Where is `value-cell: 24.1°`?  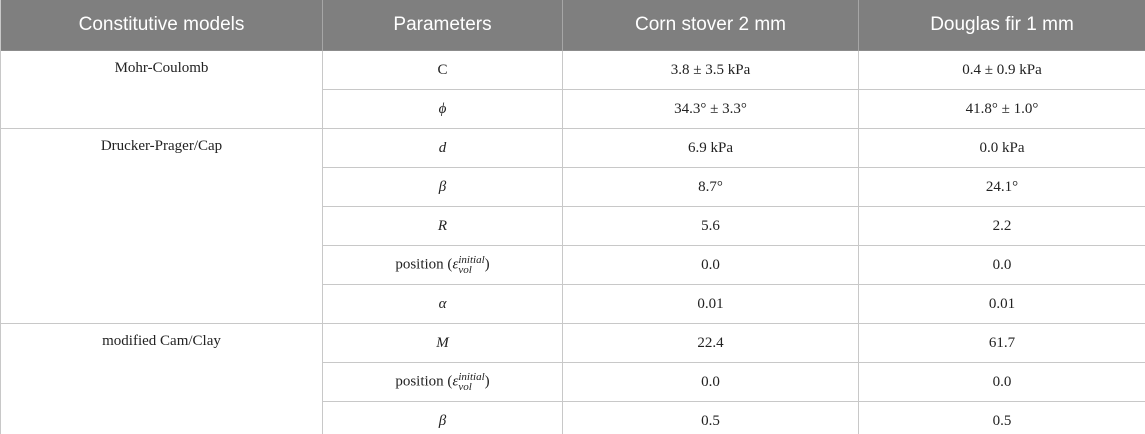 value-cell: 24.1° is located at coordinates (1001, 187).